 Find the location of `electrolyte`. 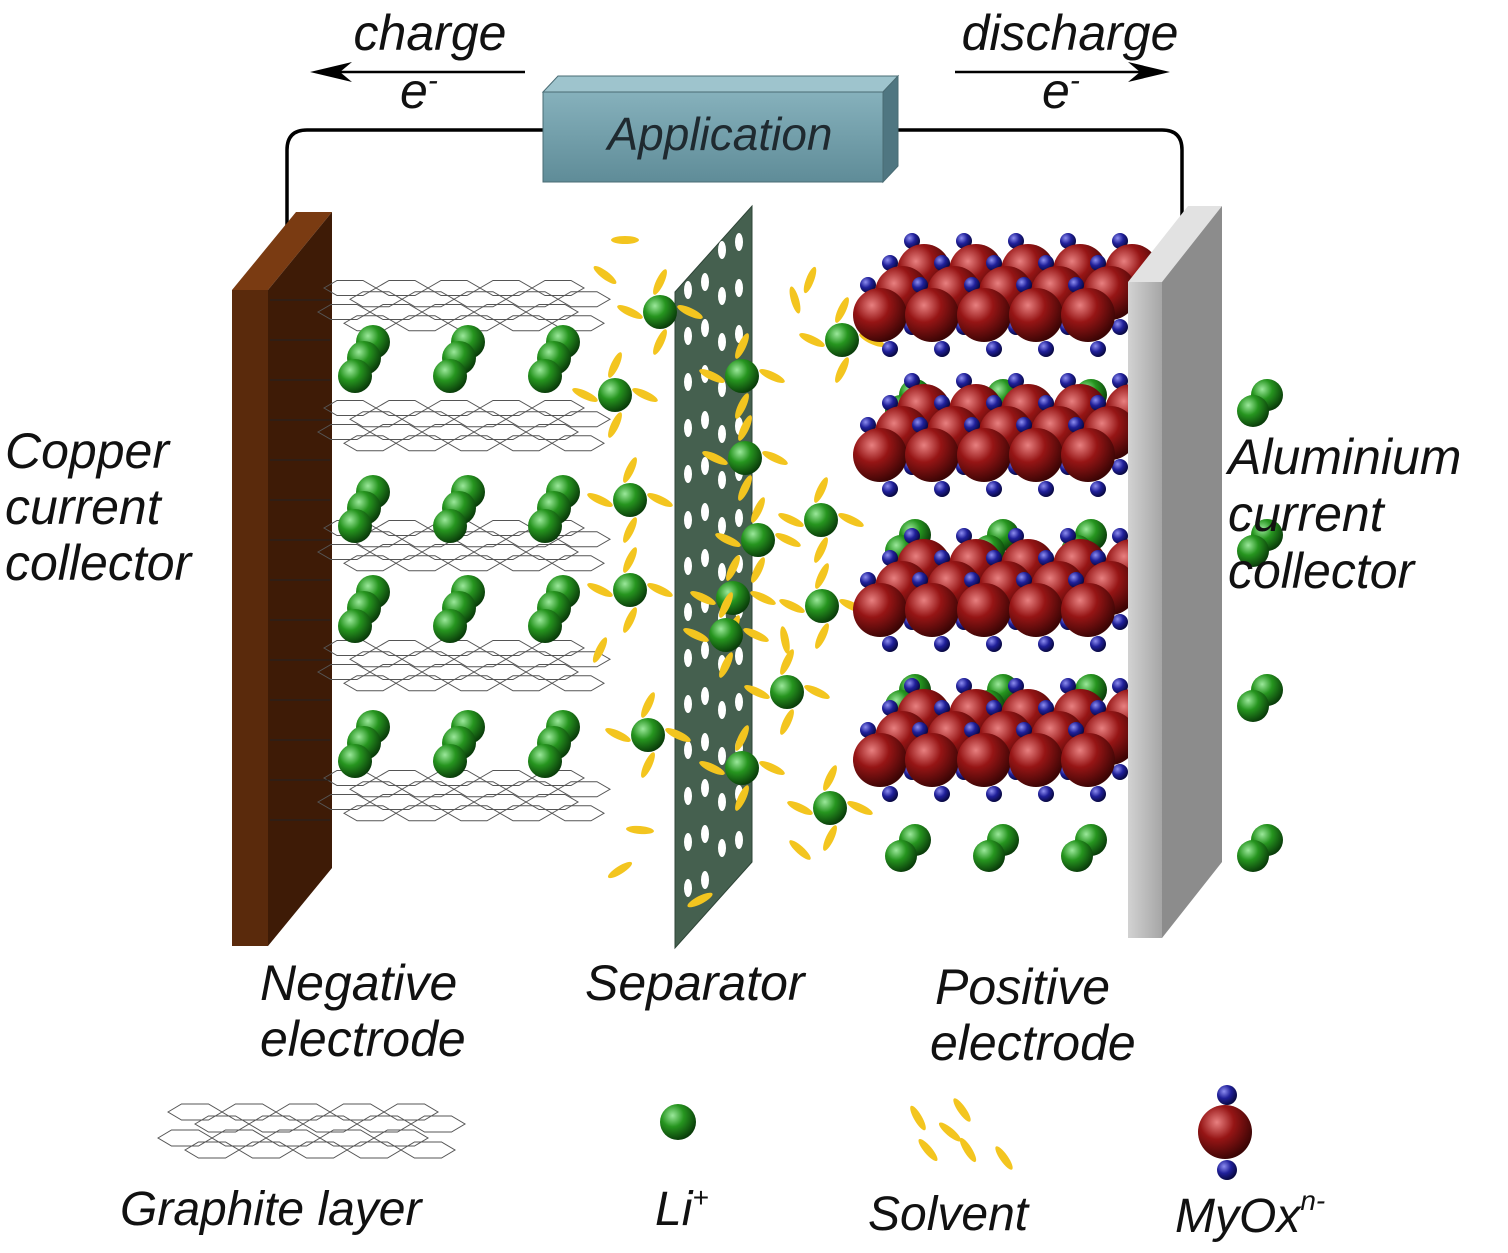

electrolyte is located at coordinates (728, 572).